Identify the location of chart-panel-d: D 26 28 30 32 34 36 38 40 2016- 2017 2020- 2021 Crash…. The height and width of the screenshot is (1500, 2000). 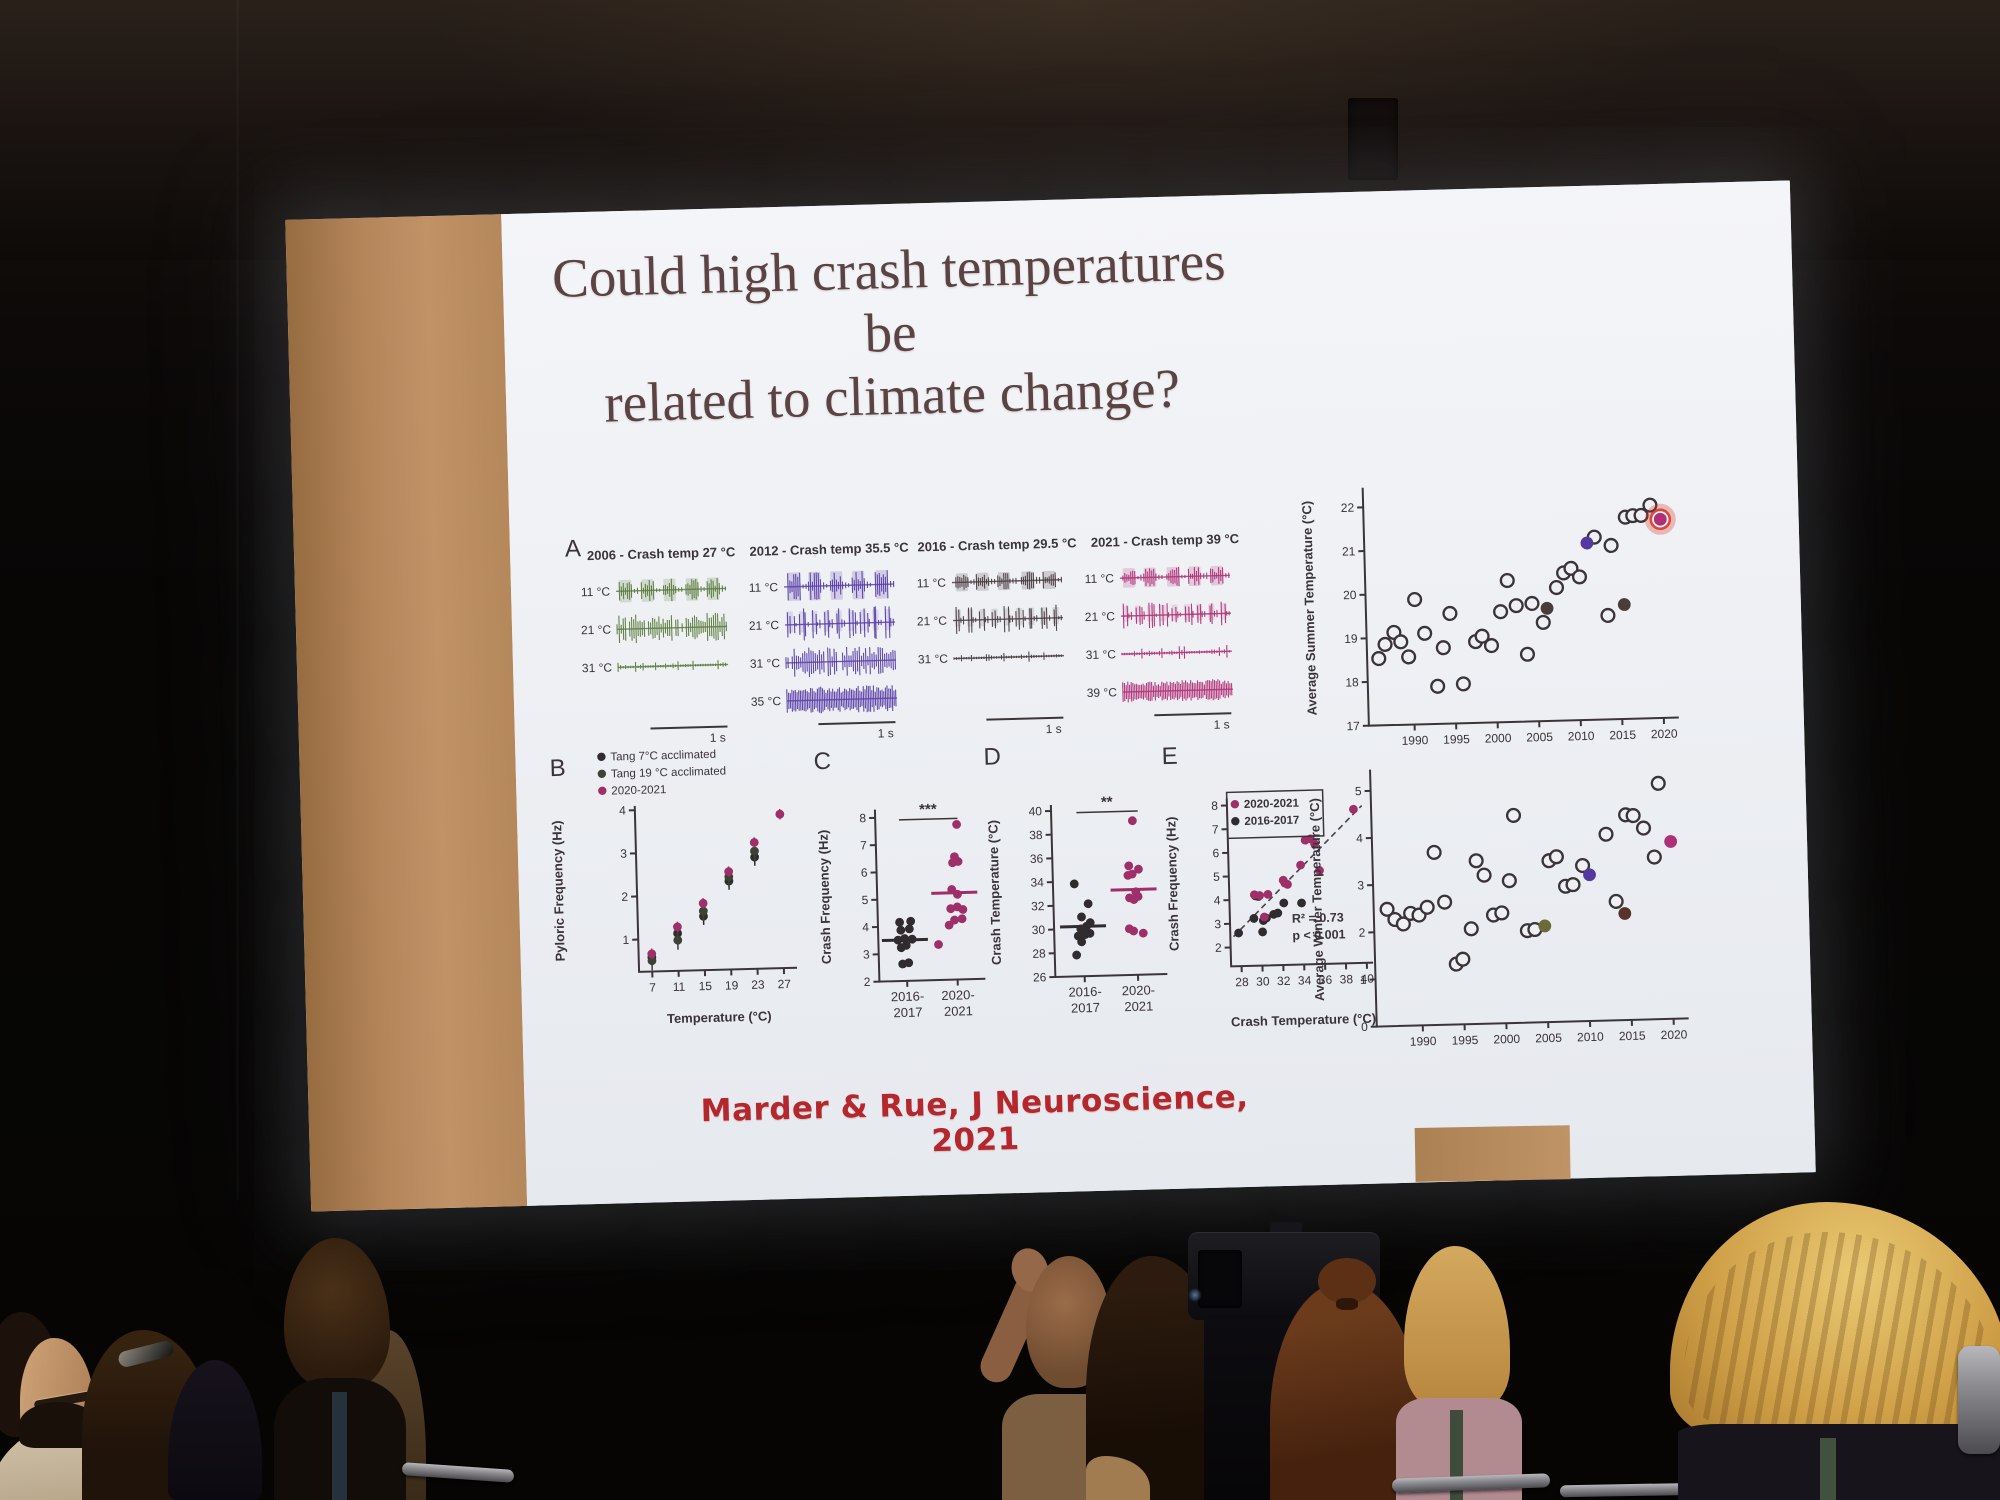
(1078, 883).